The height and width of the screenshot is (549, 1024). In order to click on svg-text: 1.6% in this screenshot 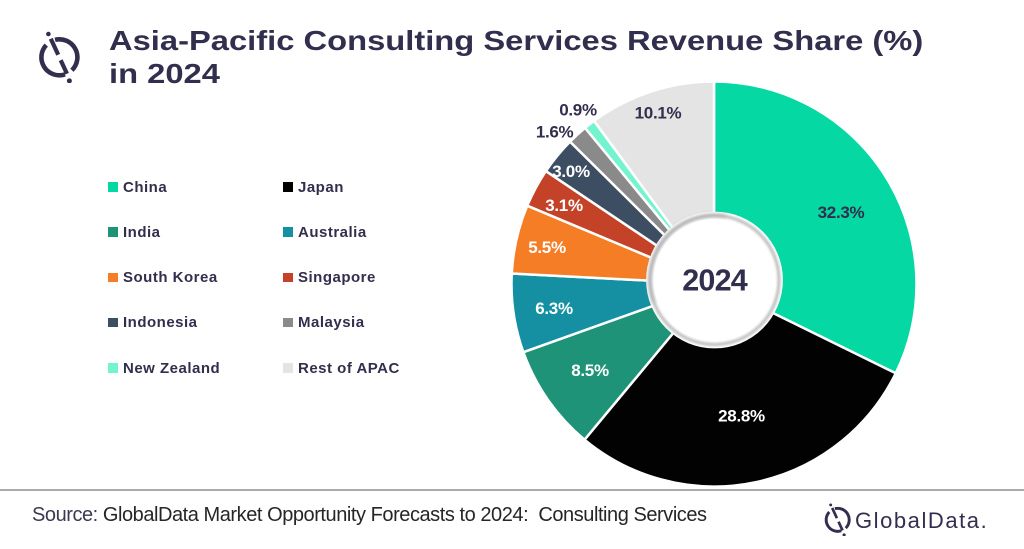, I will do `click(555, 132)`.